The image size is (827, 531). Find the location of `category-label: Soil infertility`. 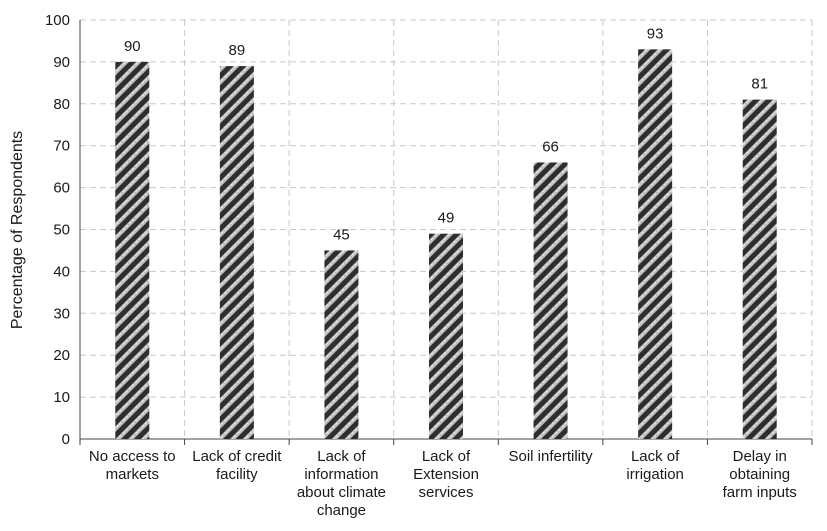

category-label: Soil infertility is located at coordinates (550, 456).